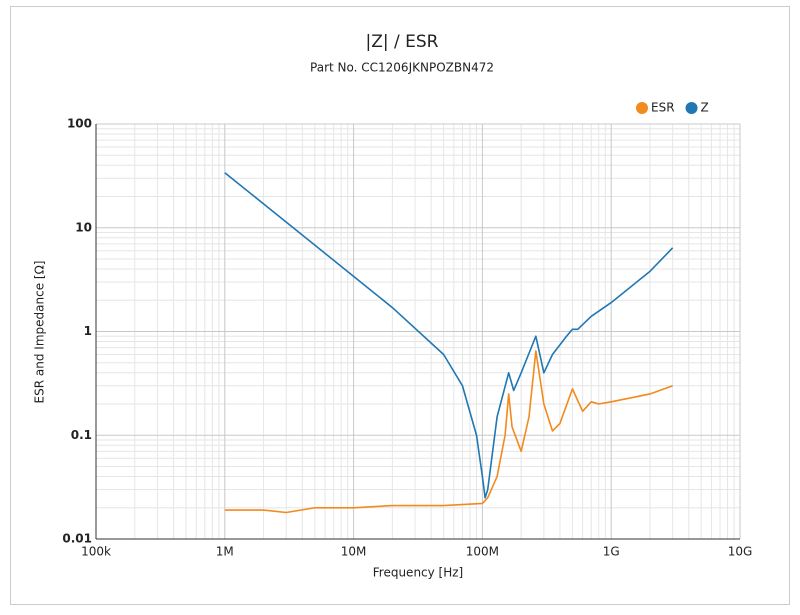  Describe the element at coordinates (611, 552) in the screenshot. I see `x-tick-label: 1G` at that location.